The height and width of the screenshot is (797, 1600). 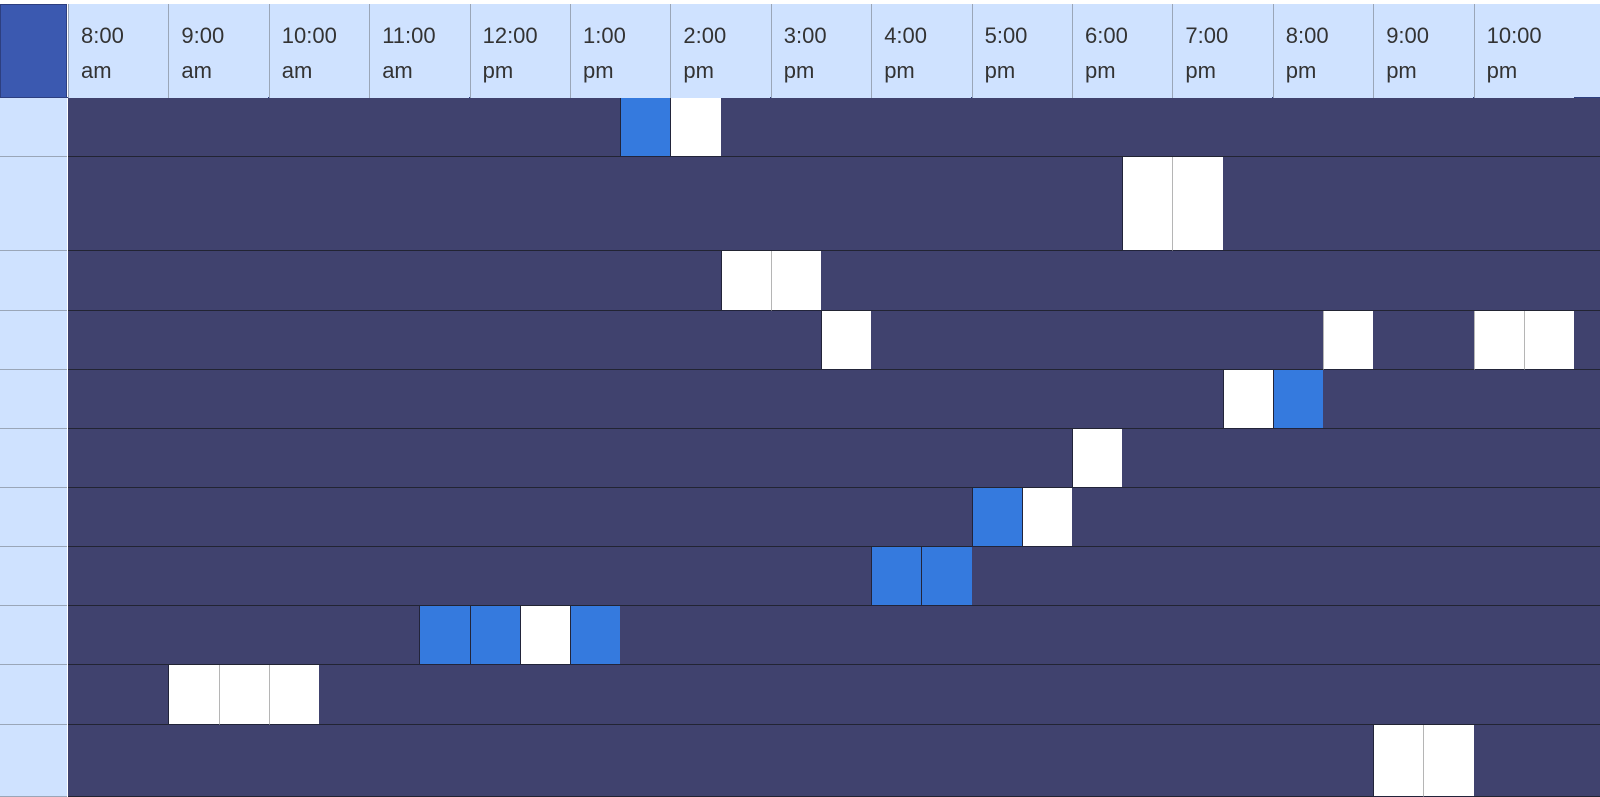 What do you see at coordinates (820, 51) in the screenshot?
I see `time-column-header: 3:00 pm` at bounding box center [820, 51].